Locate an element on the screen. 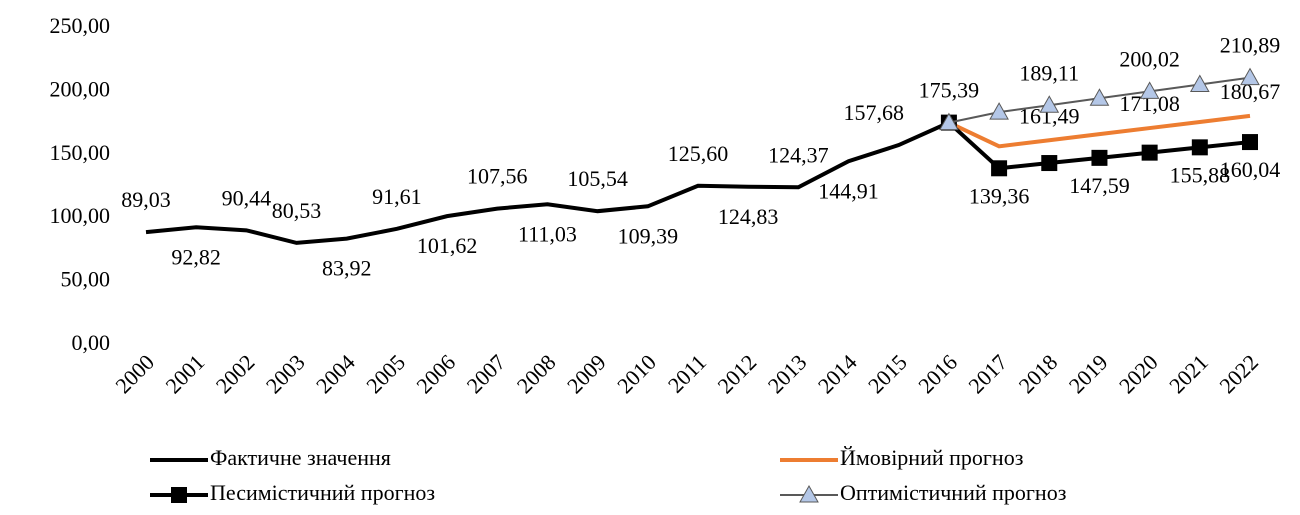 Image resolution: width=1300 pixels, height=515 pixels. x-tick-label: 2022 is located at coordinates (1238, 373).